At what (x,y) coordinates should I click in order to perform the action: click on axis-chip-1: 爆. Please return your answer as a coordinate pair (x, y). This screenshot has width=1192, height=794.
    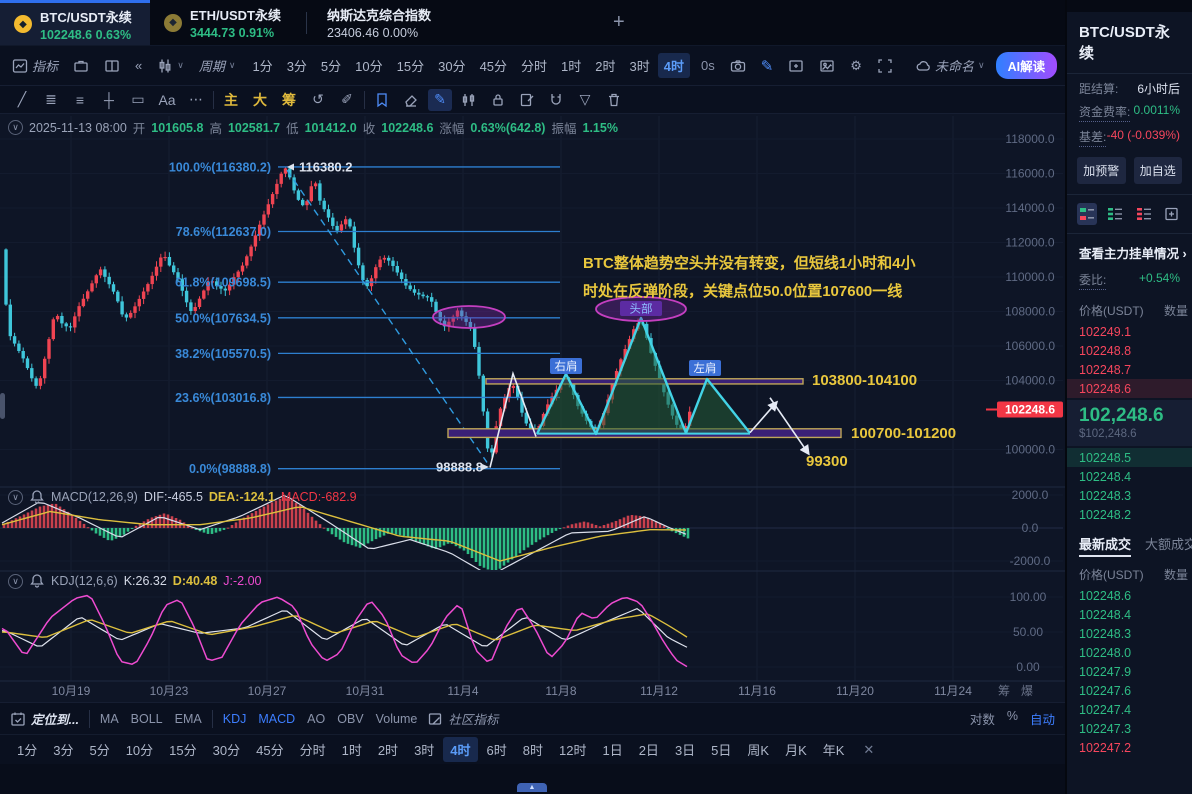
    Looking at the image, I should click on (1027, 691).